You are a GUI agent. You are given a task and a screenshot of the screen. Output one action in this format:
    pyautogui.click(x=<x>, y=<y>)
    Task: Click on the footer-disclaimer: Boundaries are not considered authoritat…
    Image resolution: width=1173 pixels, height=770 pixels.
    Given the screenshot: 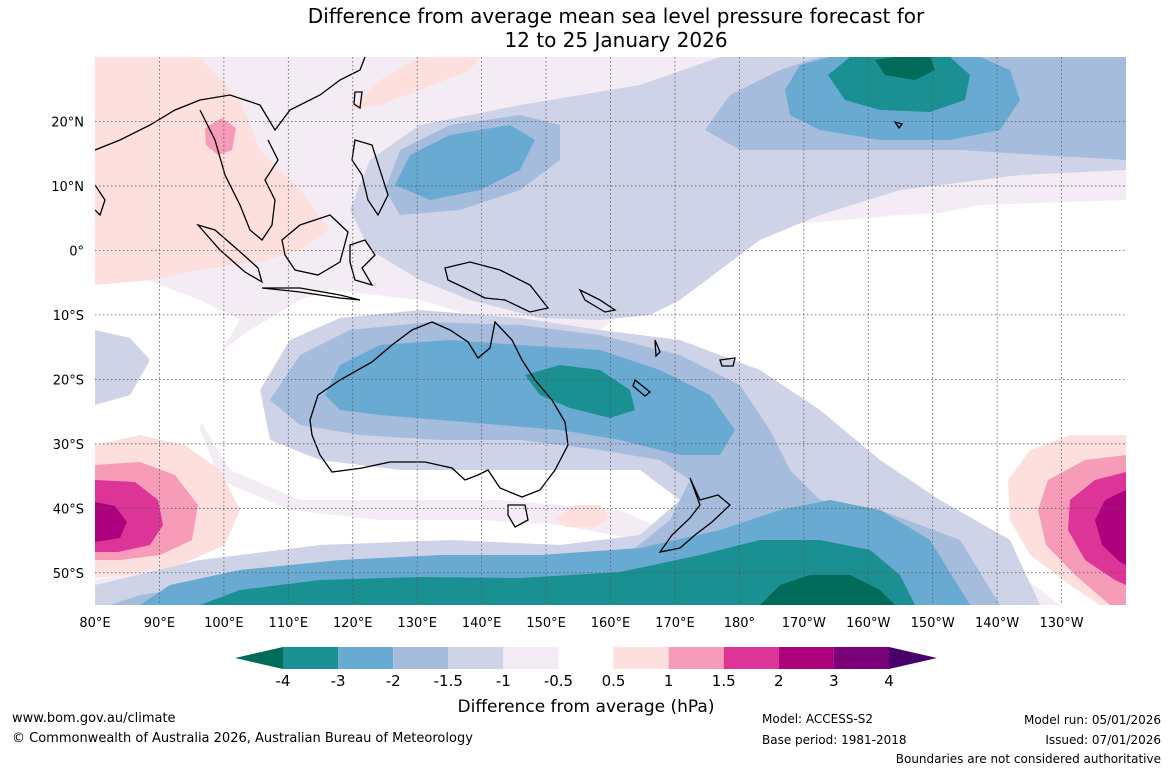 What is the action you would take?
    pyautogui.click(x=1028, y=759)
    